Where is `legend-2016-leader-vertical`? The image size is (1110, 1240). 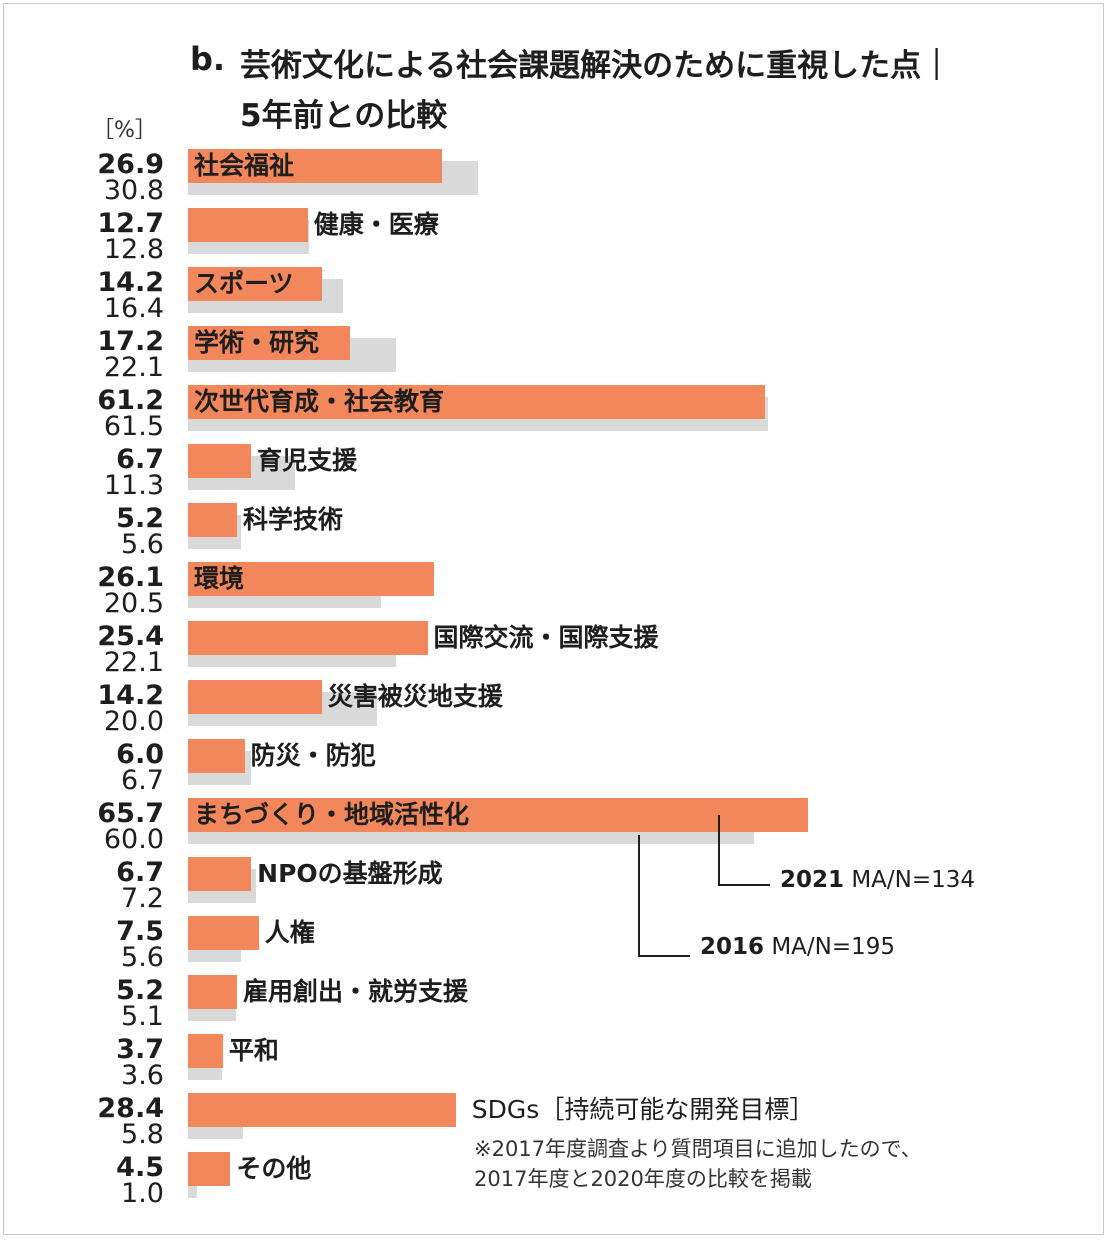
legend-2016-leader-vertical is located at coordinates (639, 896).